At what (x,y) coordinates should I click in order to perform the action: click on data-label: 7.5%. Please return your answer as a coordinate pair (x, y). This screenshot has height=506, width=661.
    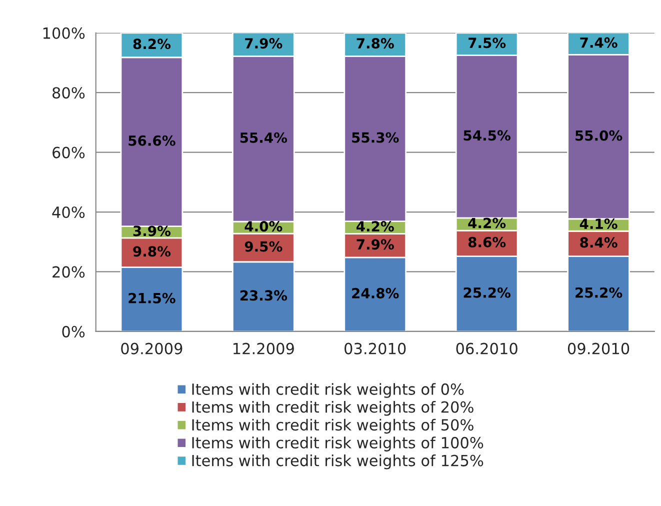
    Looking at the image, I should click on (487, 43).